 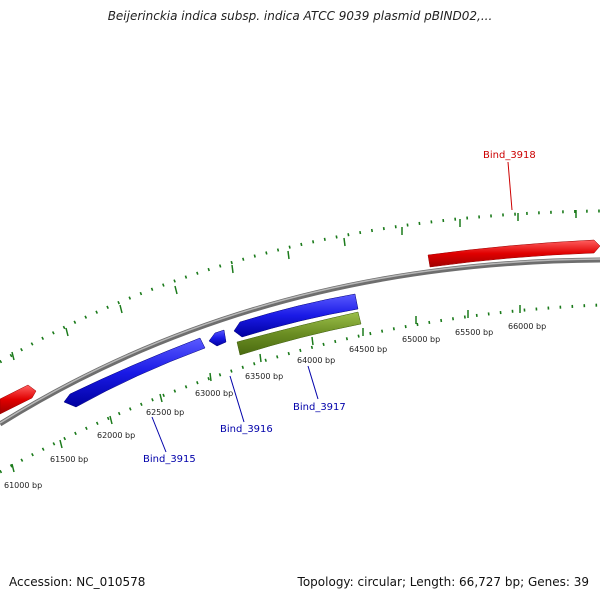 What do you see at coordinates (116, 435) in the screenshot?
I see `scale-label-62000: 62000 bp` at bounding box center [116, 435].